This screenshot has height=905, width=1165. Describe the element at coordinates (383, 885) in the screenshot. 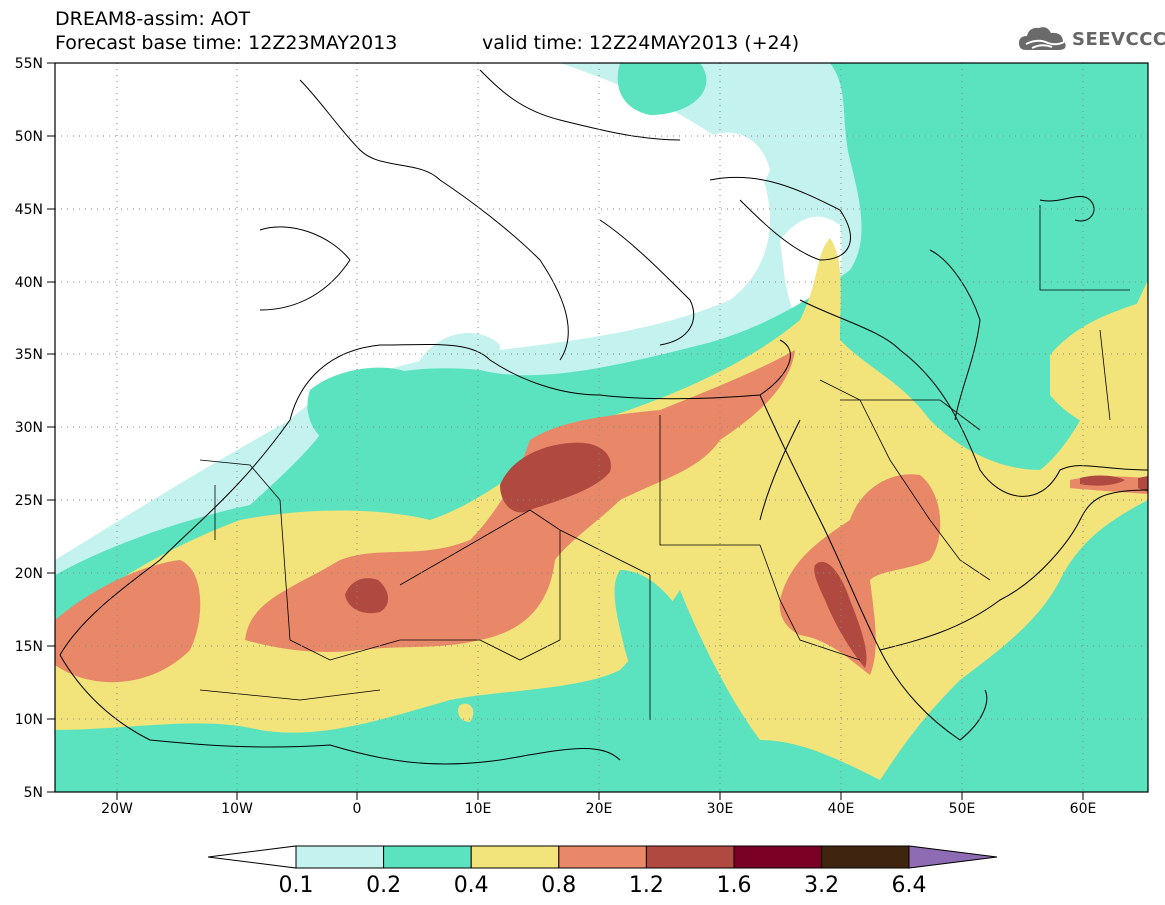

I see `colorbar-label: 0.2` at that location.